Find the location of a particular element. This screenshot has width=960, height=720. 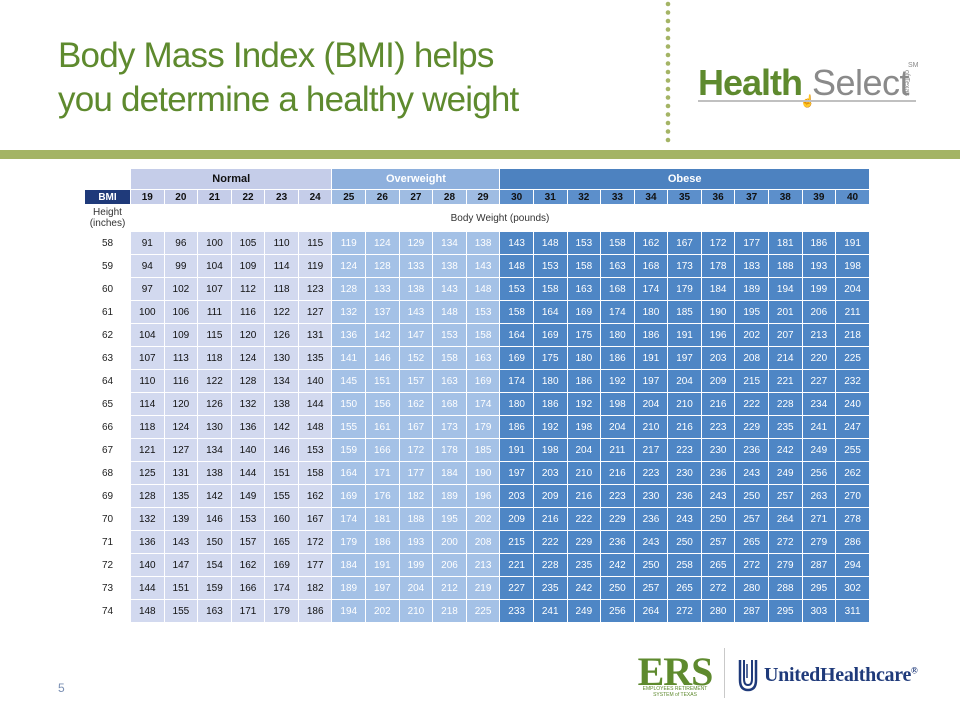

bmi-value-cell: 30 is located at coordinates (516, 197).